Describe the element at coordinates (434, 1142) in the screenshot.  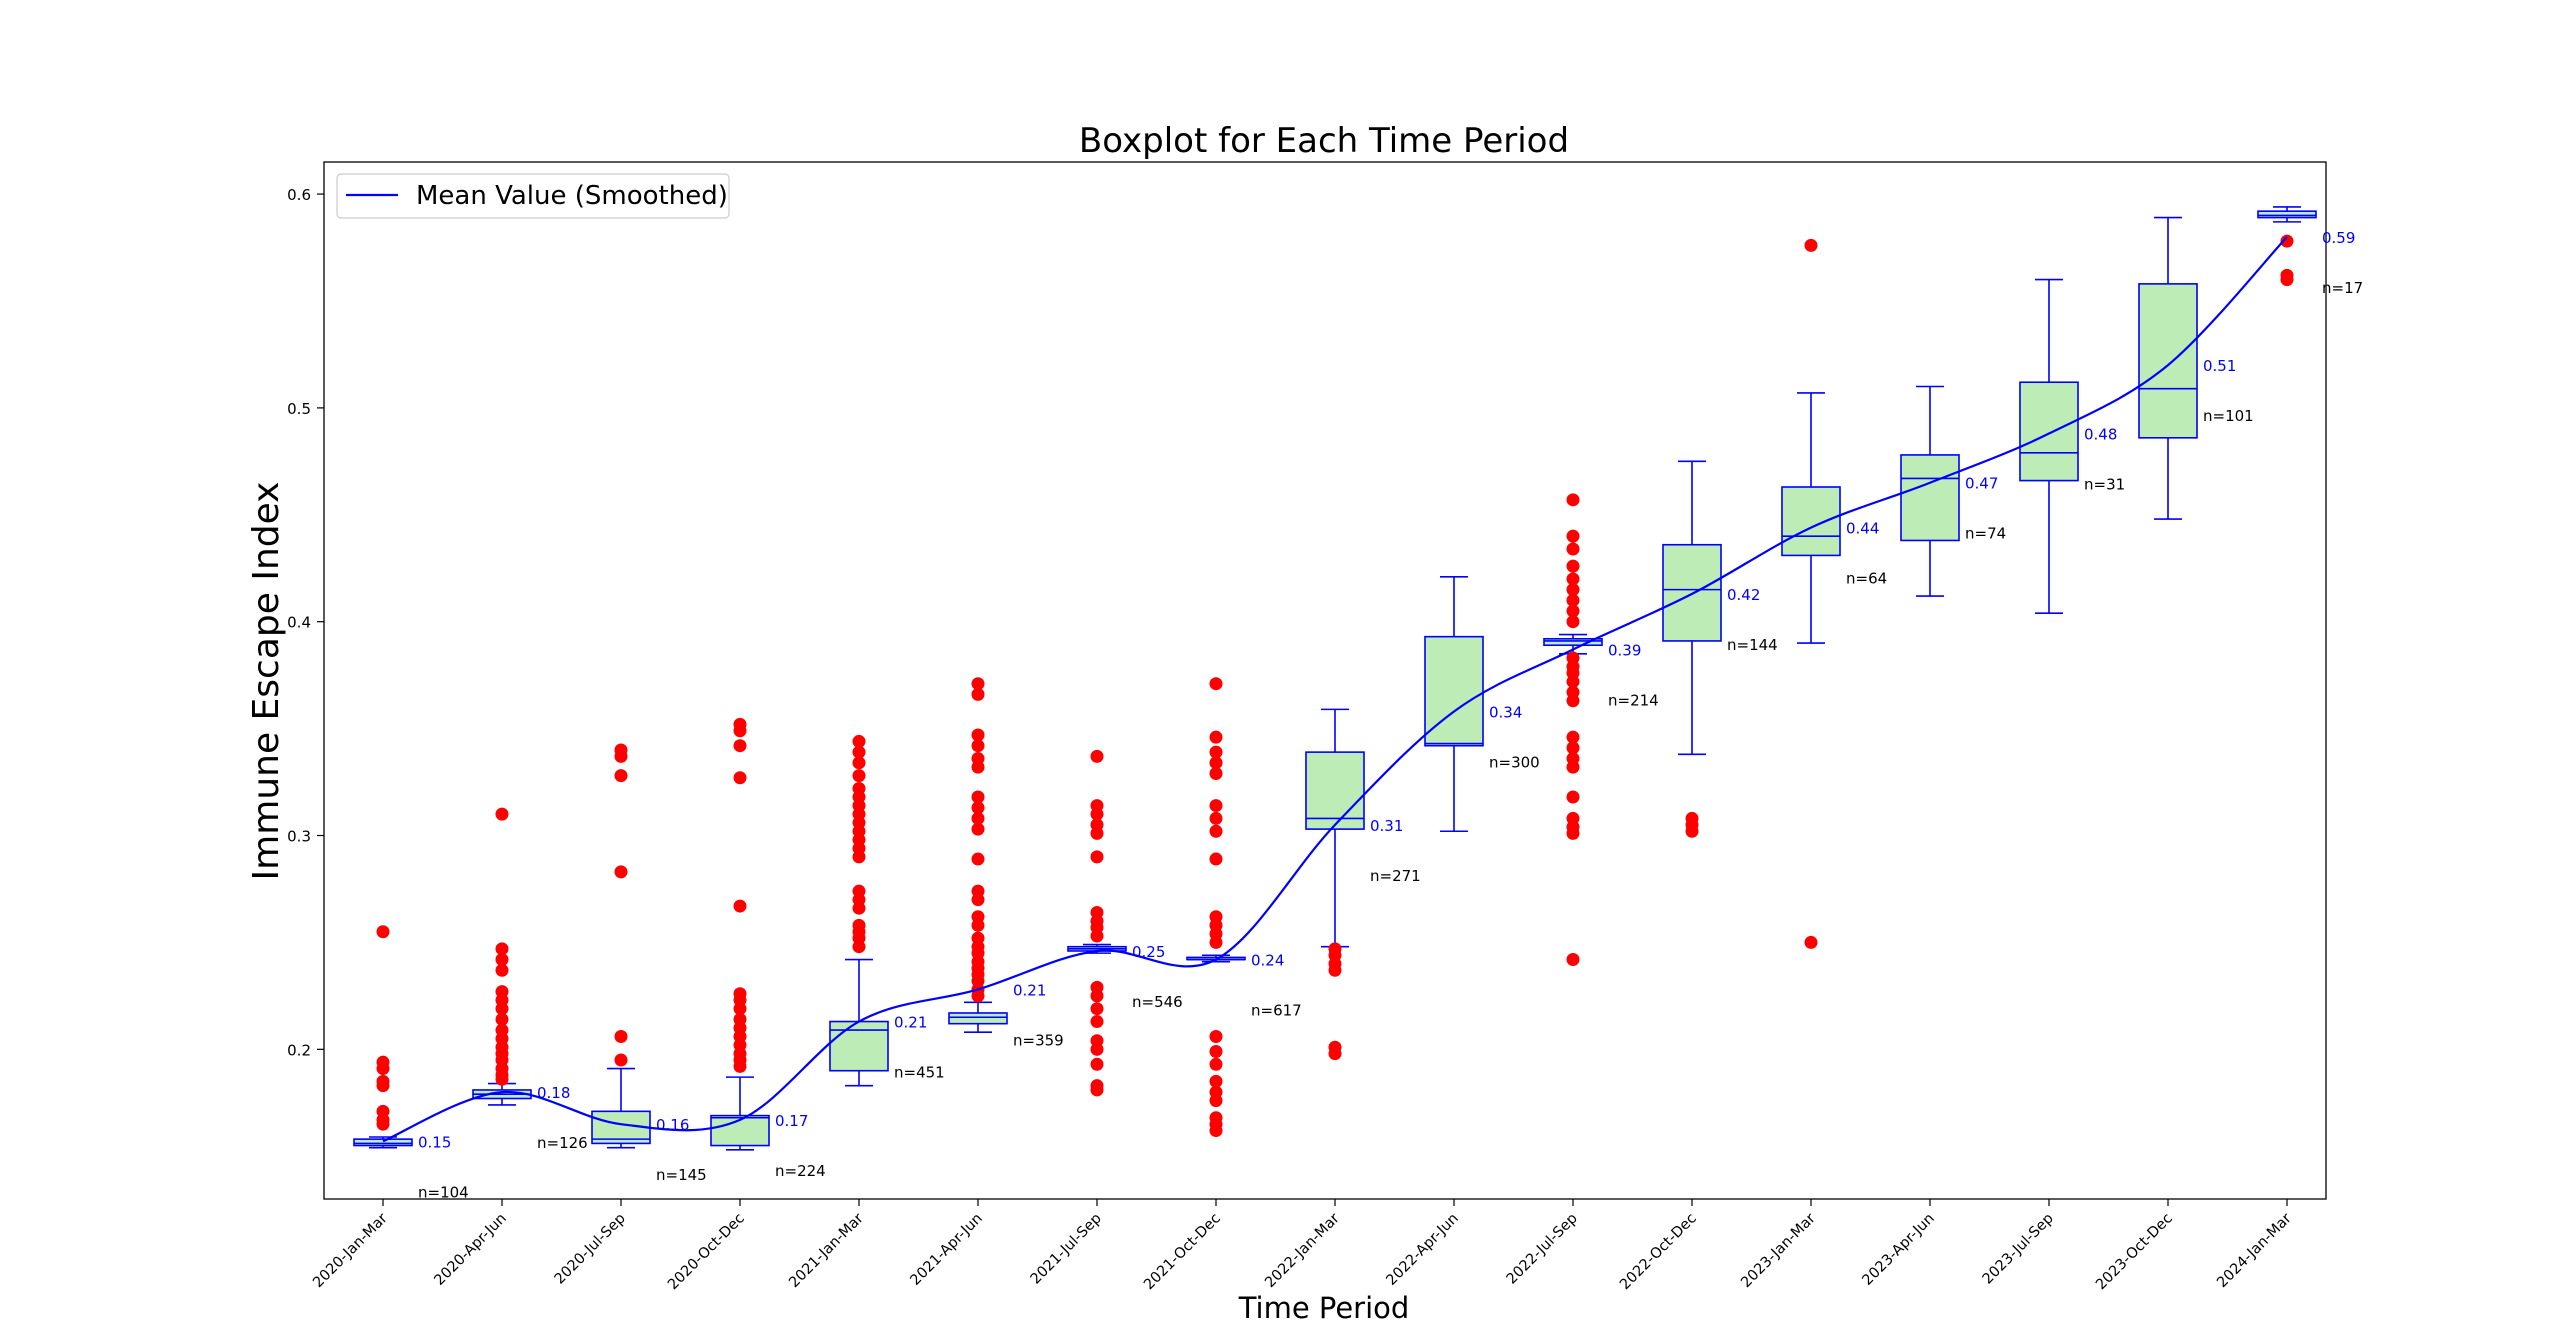
I see `mean-value-label: 0.15` at that location.